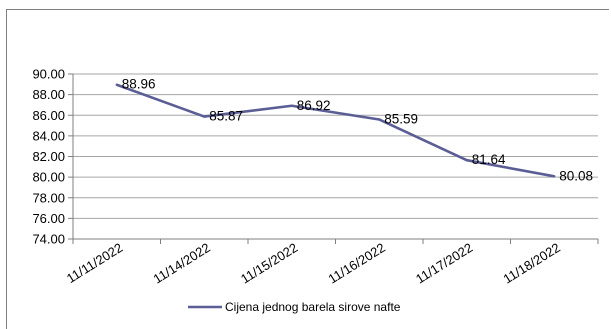  Describe the element at coordinates (48, 197) in the screenshot. I see `y-tick-label: 78.00` at that location.